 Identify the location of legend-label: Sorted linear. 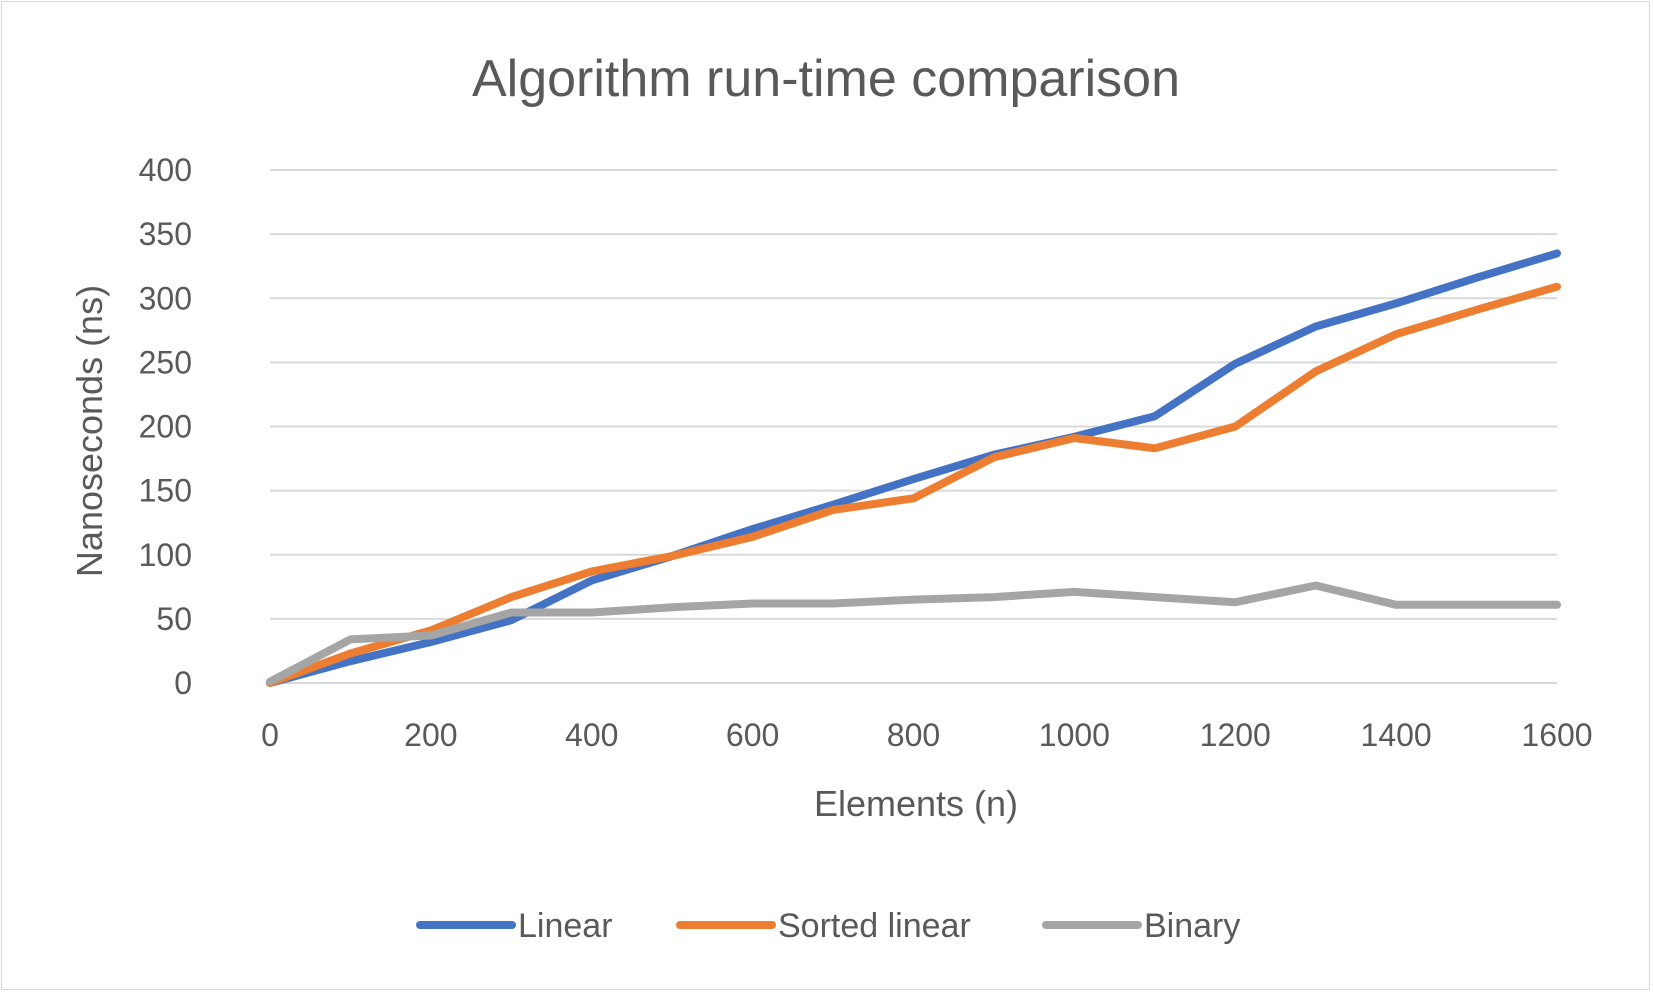
(874, 926).